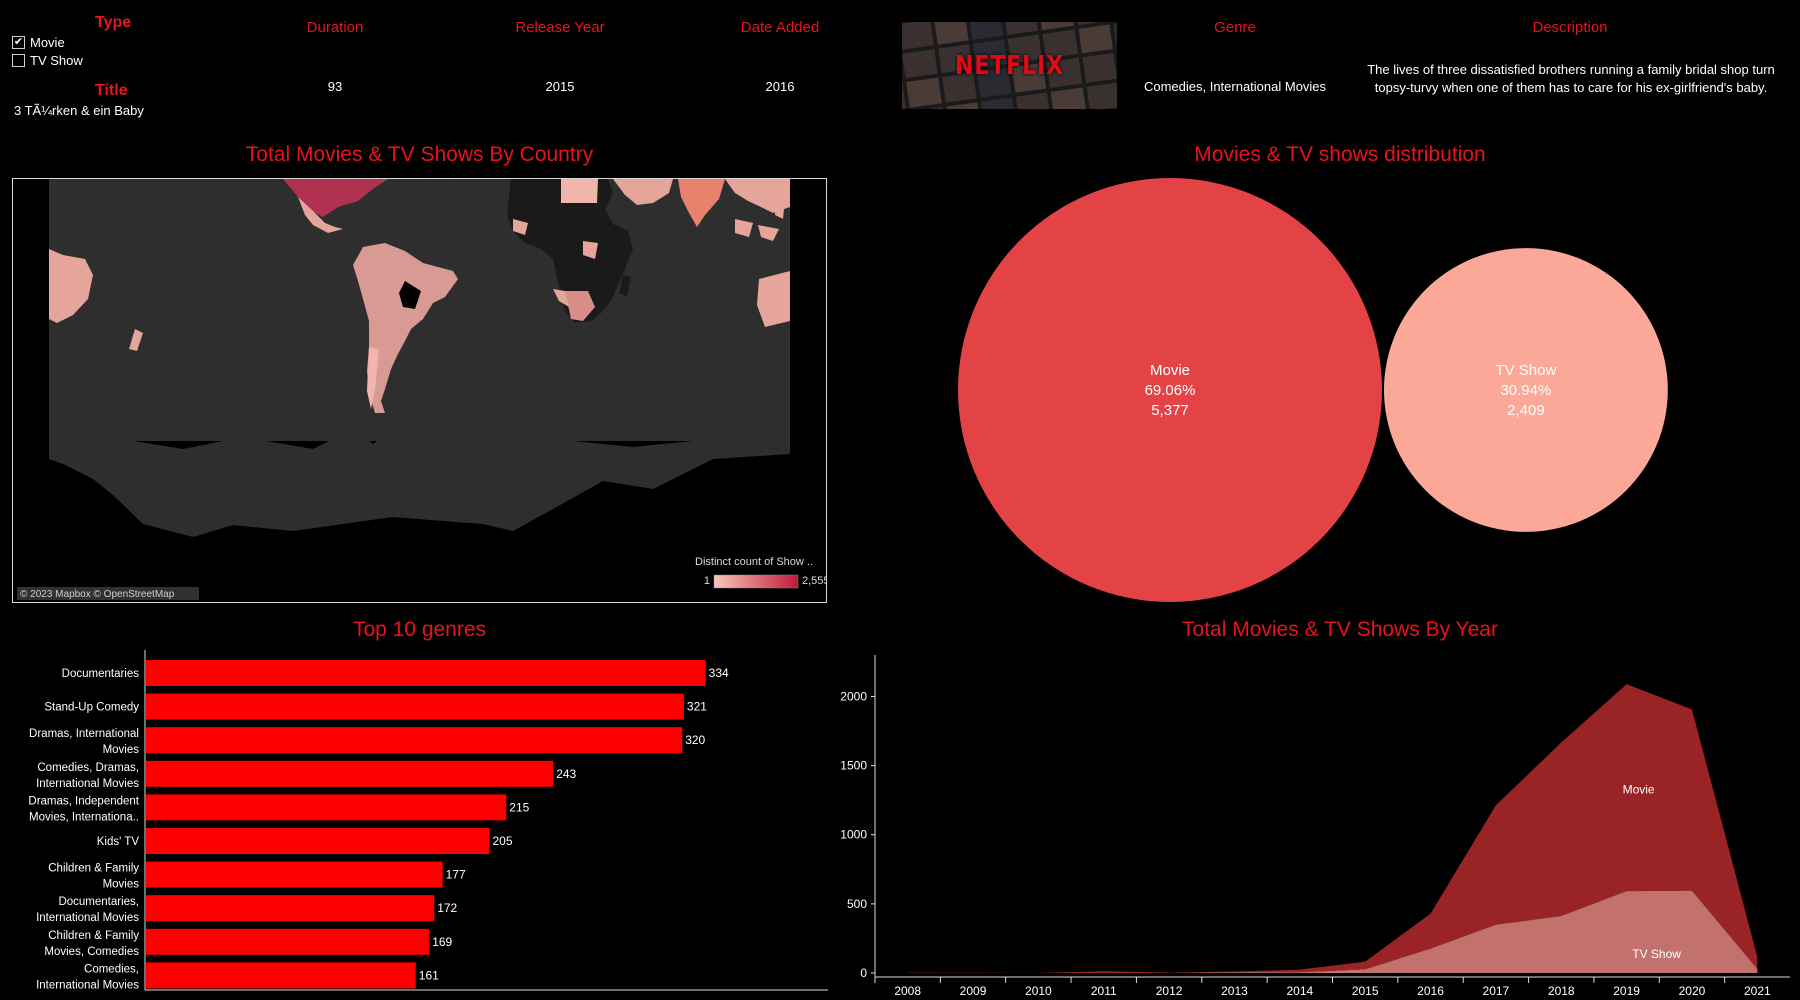 The width and height of the screenshot is (1800, 1000). What do you see at coordinates (405, 328) in the screenshot?
I see `map-brazil` at bounding box center [405, 328].